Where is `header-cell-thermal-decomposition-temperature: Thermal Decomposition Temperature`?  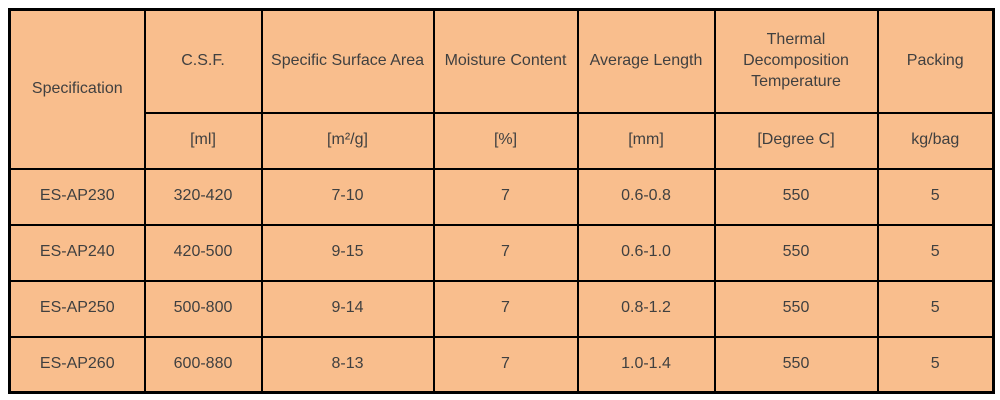 header-cell-thermal-decomposition-temperature: Thermal Decomposition Temperature is located at coordinates (796, 61).